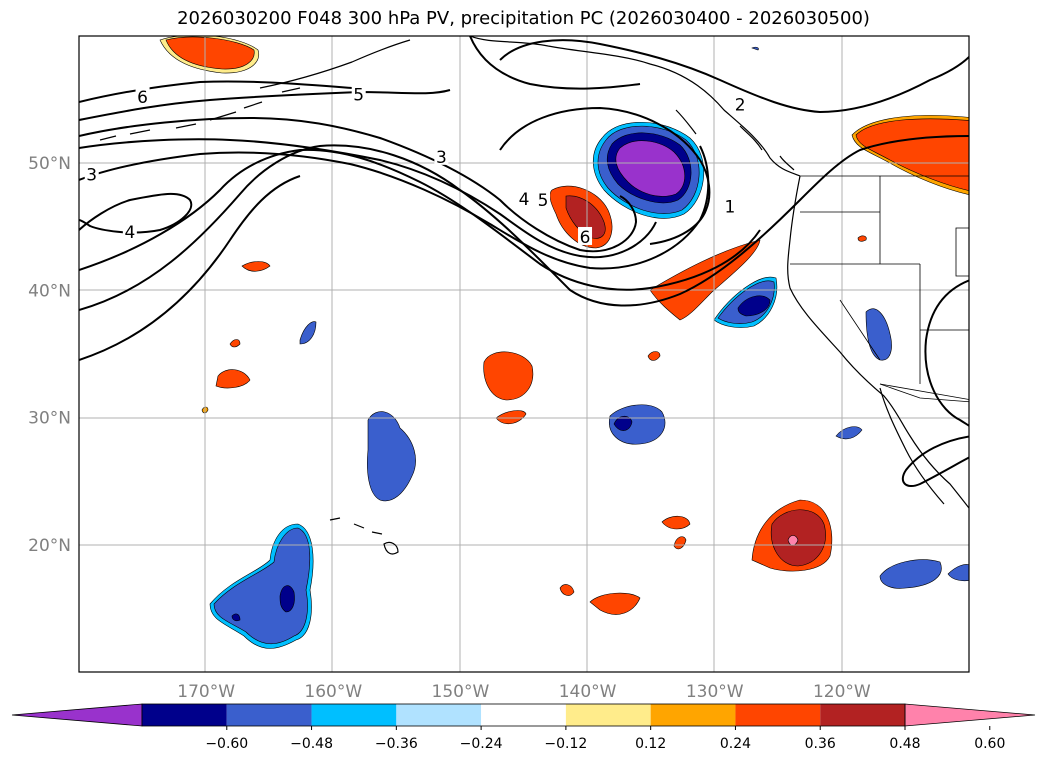 The height and width of the screenshot is (765, 1047). I want to click on alaska-coastline, so click(530, 106).